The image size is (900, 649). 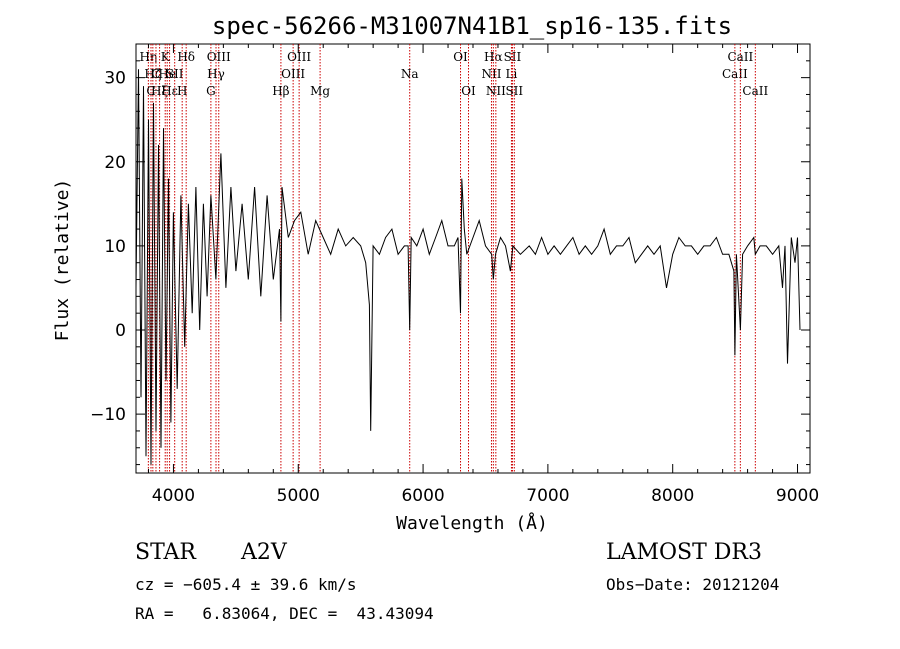 I want to click on y-axis-label: Flux (relative), so click(x=62, y=260).